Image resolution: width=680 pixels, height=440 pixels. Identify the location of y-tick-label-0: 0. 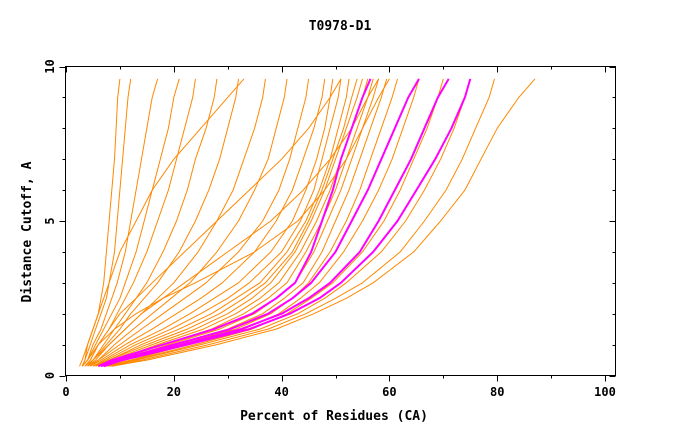
(50, 375).